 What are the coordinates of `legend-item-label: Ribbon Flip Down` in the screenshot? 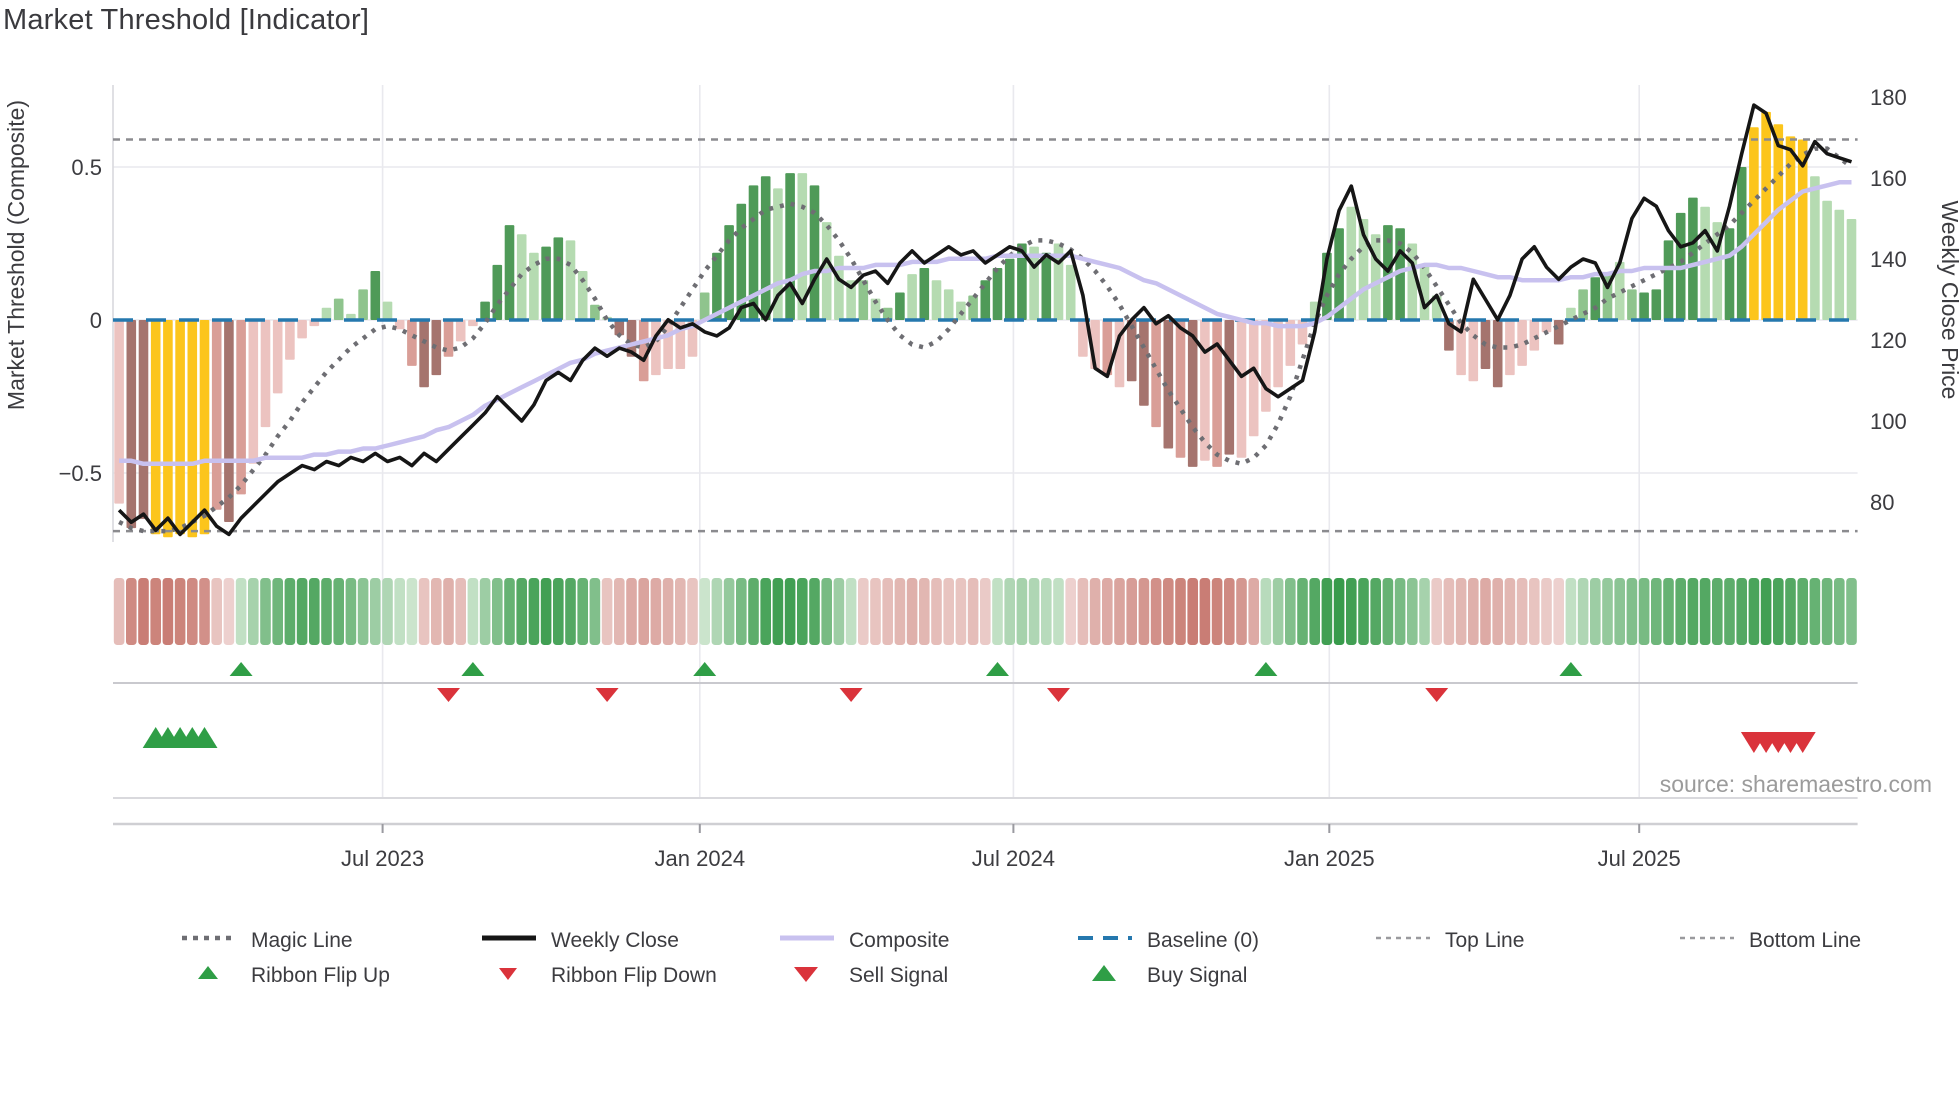 It's located at (634, 975).